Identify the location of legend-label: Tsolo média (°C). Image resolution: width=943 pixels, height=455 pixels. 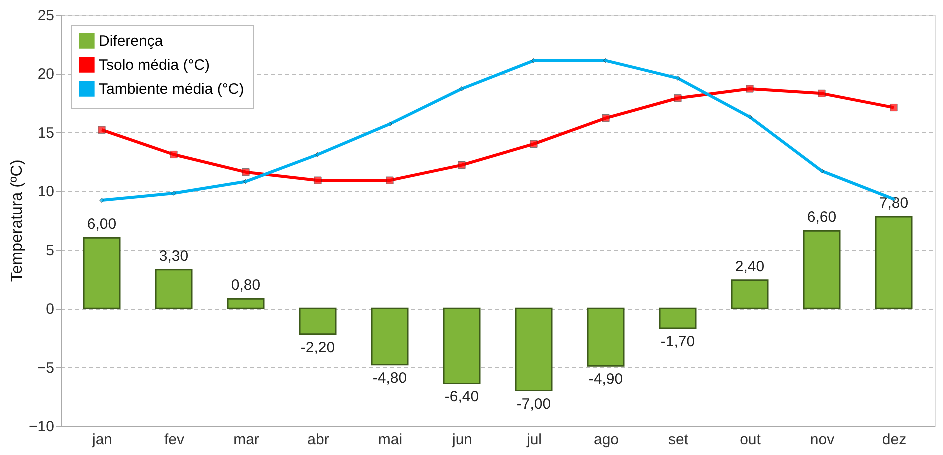
(154, 65).